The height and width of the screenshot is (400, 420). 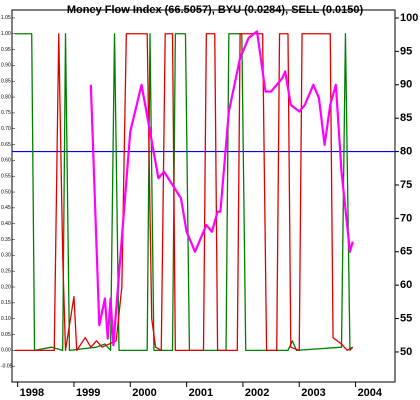 What do you see at coordinates (406, 352) in the screenshot?
I see `y2-tick-label: 50` at bounding box center [406, 352].